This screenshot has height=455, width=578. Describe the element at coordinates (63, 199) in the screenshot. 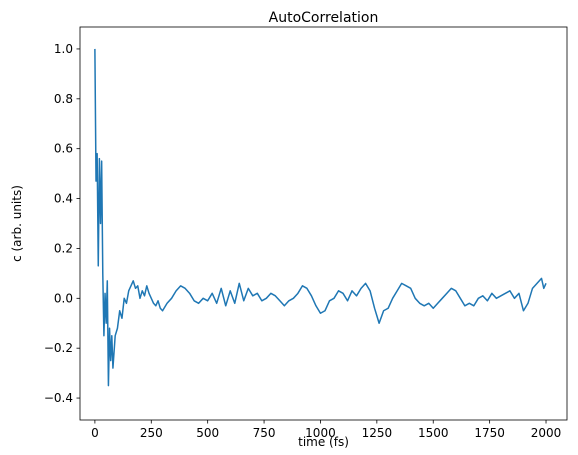

I see `y-tick-label: 0.4` at that location.